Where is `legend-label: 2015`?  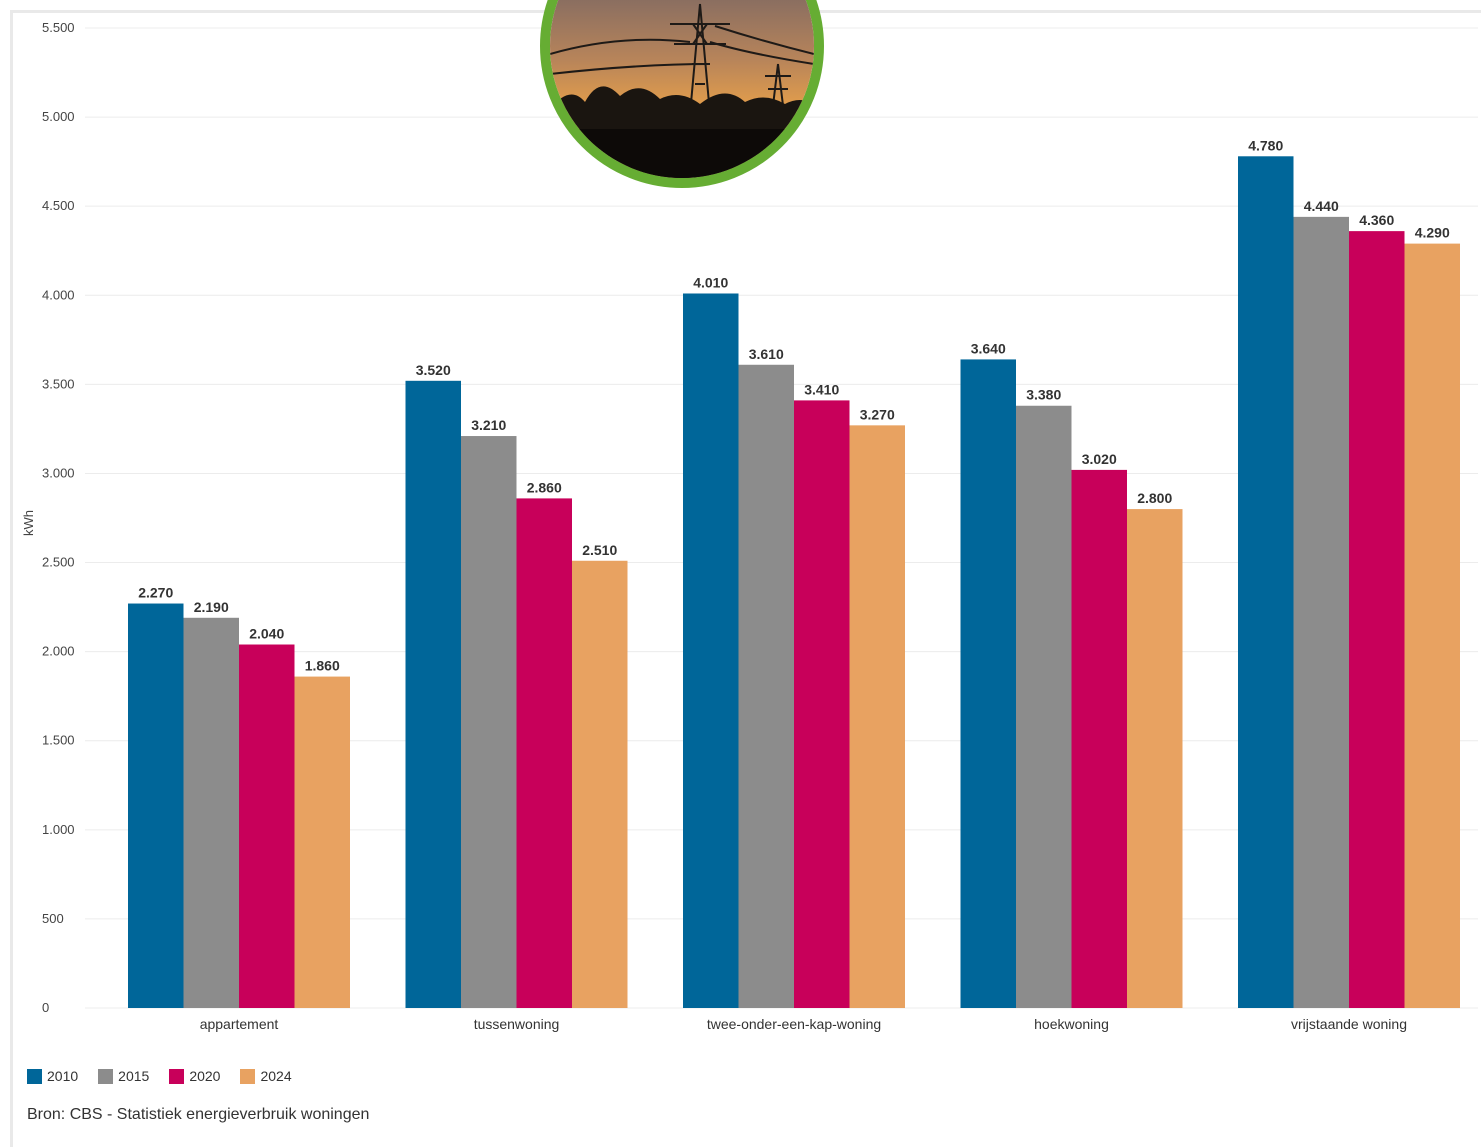 legend-label: 2015 is located at coordinates (134, 1076).